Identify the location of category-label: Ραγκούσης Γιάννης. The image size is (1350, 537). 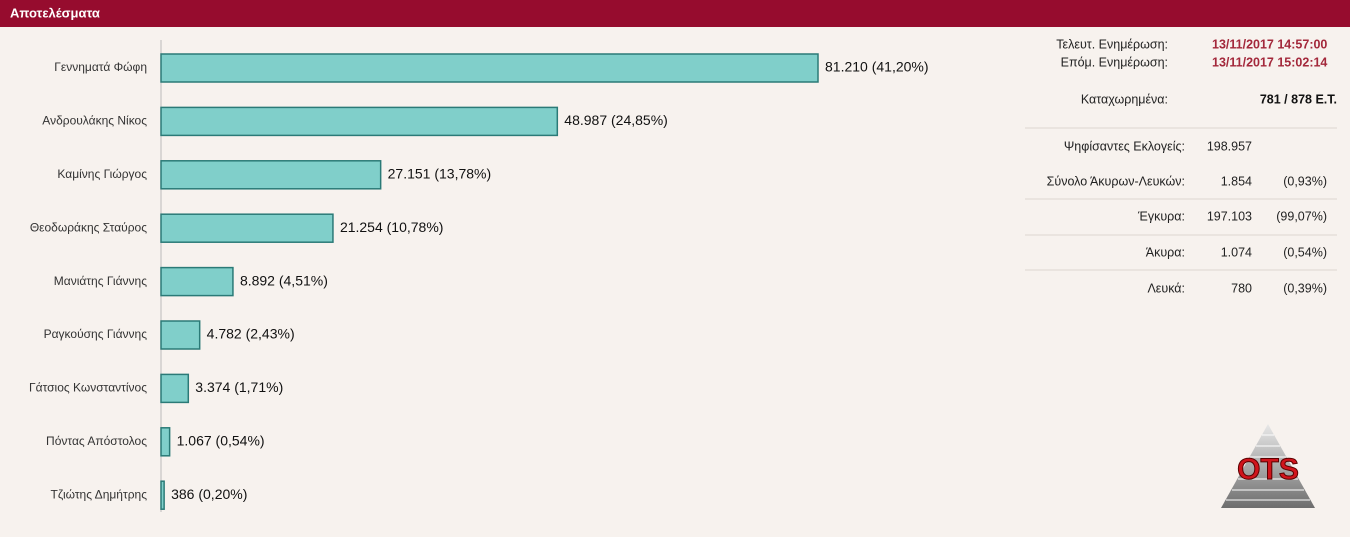
(96, 334).